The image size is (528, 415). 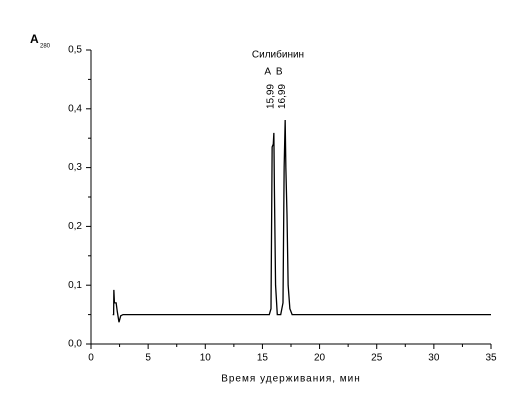 I want to click on peak-name: B, so click(x=279, y=72).